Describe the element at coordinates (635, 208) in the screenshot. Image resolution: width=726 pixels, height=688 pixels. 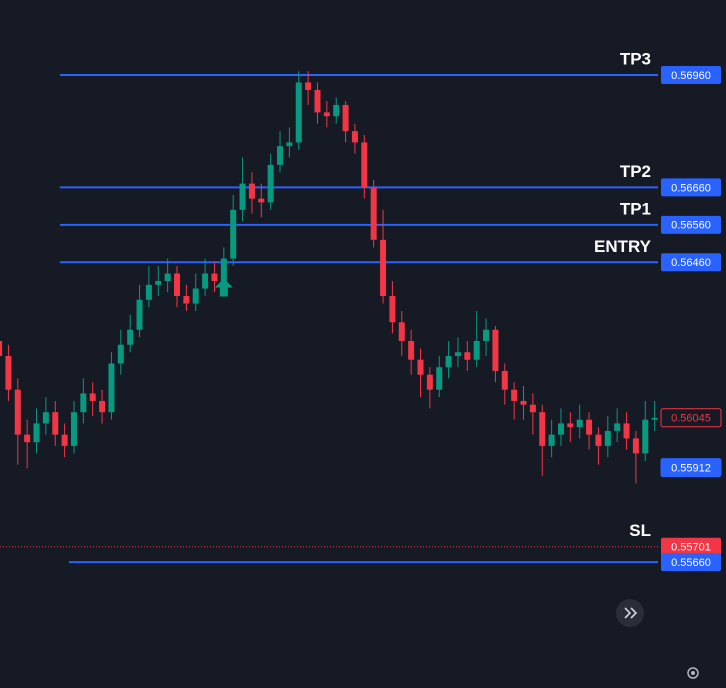
I see `level-name: TP1` at that location.